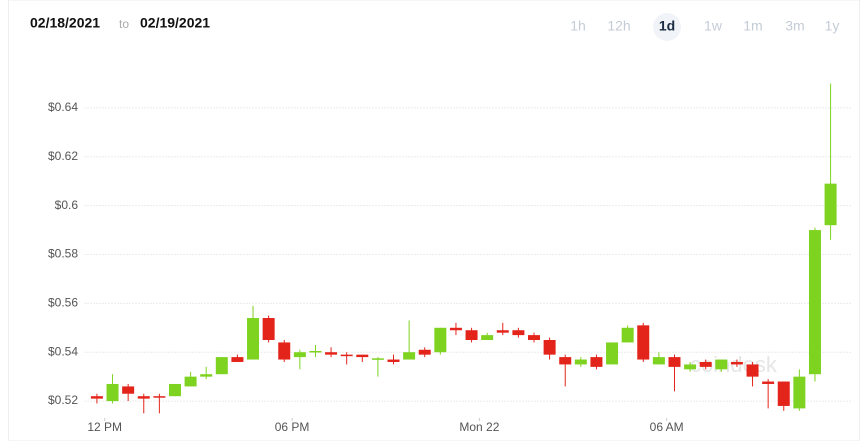  What do you see at coordinates (794, 26) in the screenshot?
I see `range-button: 3m` at bounding box center [794, 26].